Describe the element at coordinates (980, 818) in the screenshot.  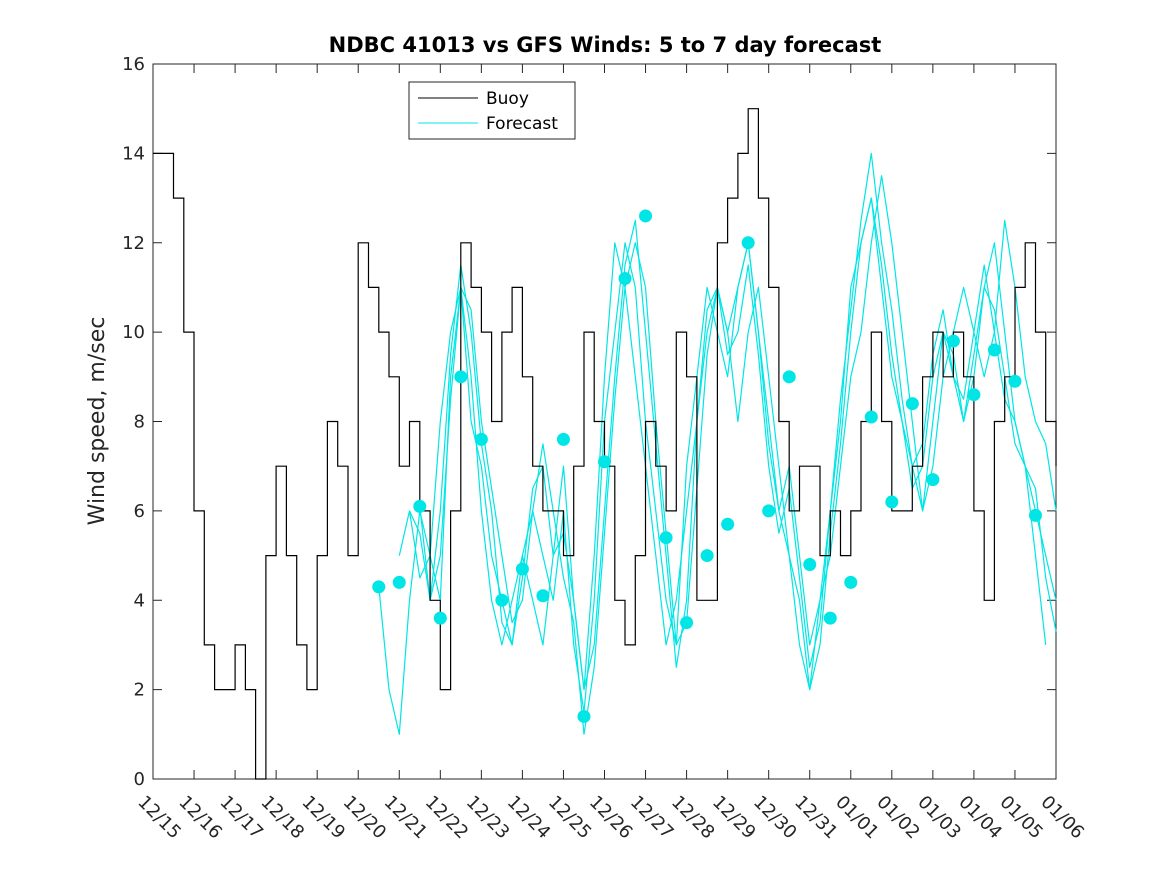
I see `x-tick-label: 01/04` at that location.